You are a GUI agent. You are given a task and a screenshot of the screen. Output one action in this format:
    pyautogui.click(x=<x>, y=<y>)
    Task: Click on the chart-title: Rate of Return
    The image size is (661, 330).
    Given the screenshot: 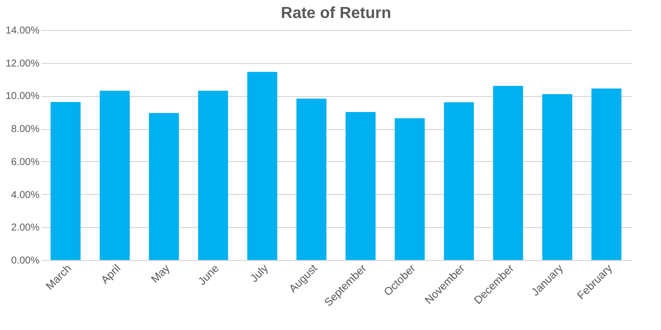 What is the action you would take?
    pyautogui.click(x=336, y=13)
    